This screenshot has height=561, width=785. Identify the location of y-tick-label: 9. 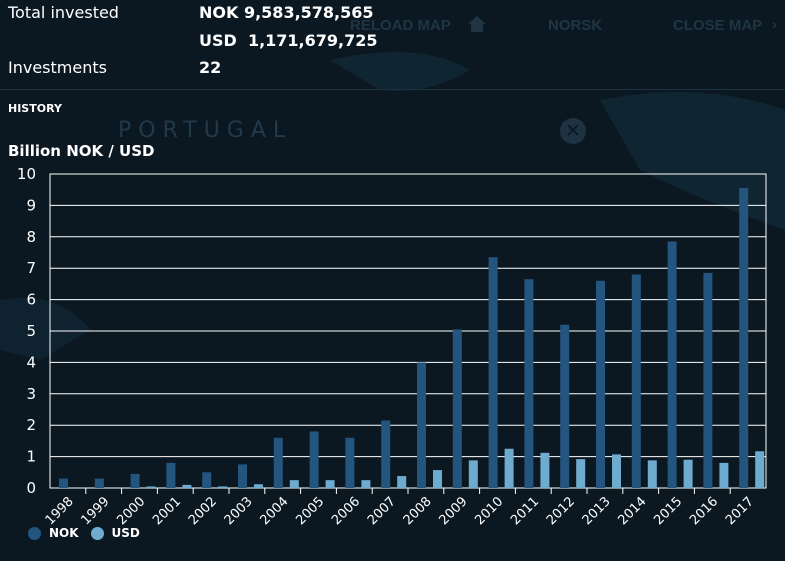
(31, 205).